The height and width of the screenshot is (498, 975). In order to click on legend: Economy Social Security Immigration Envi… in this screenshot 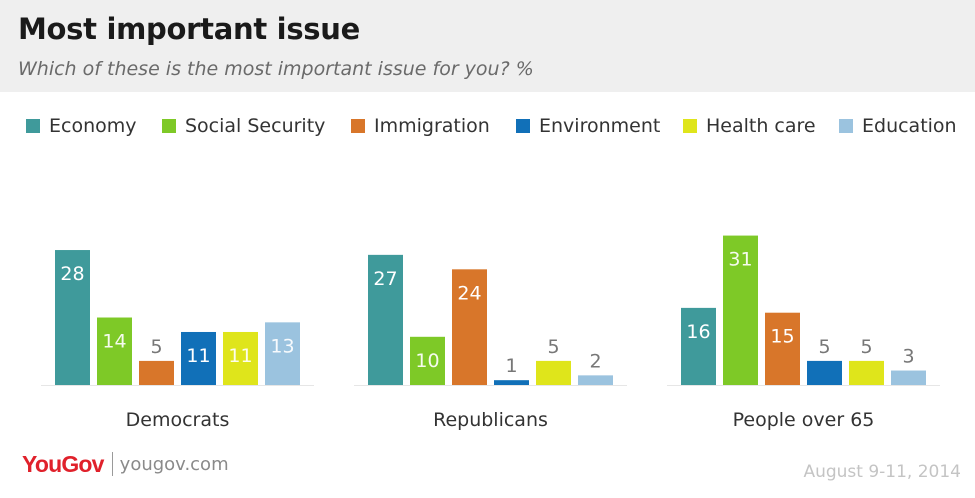, I will do `click(498, 126)`.